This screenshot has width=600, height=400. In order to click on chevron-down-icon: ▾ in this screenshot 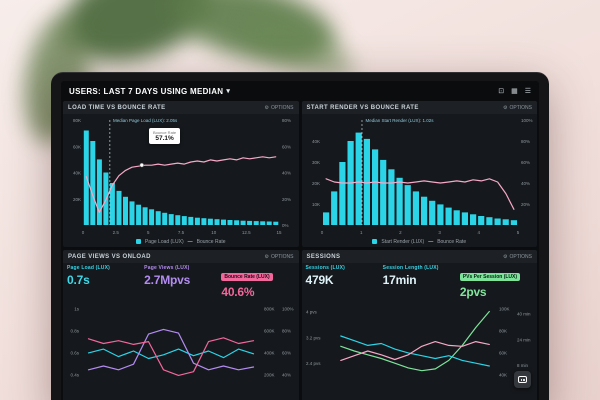, I will do `click(228, 91)`.